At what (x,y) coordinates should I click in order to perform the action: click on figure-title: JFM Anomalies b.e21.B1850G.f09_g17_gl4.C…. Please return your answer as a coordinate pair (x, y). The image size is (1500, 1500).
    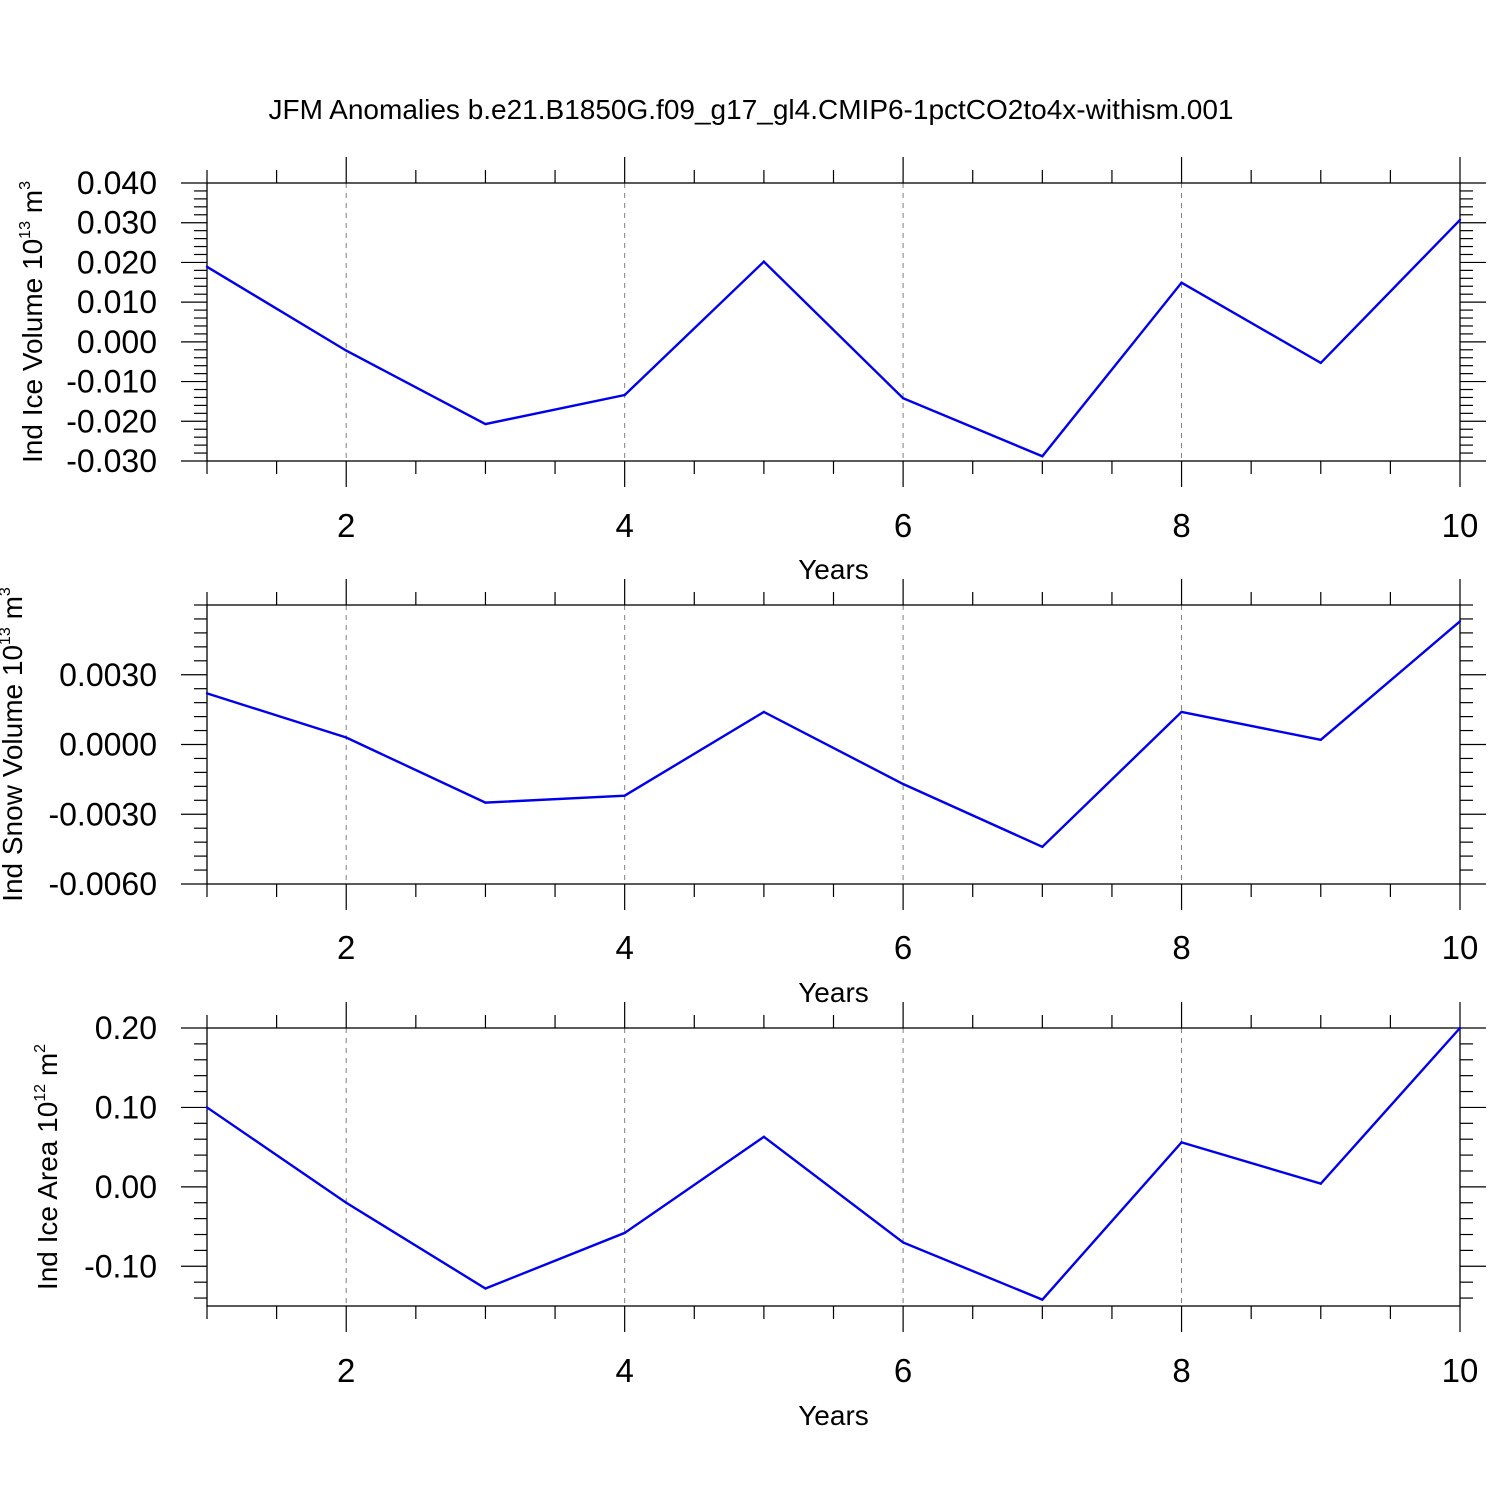
    Looking at the image, I should click on (751, 109).